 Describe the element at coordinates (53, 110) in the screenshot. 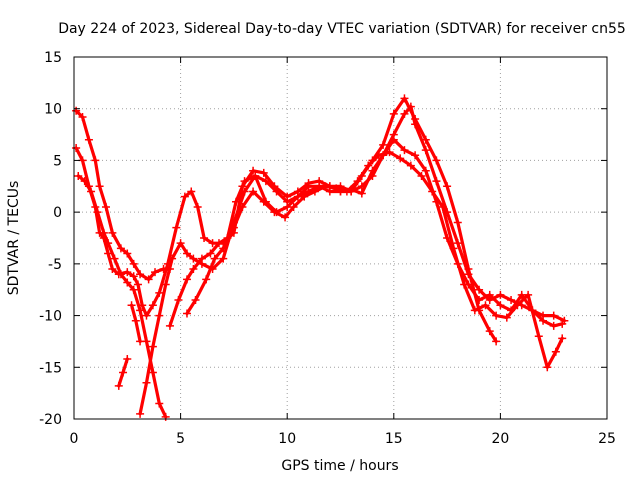

I see `y-tick-label: 10` at that location.